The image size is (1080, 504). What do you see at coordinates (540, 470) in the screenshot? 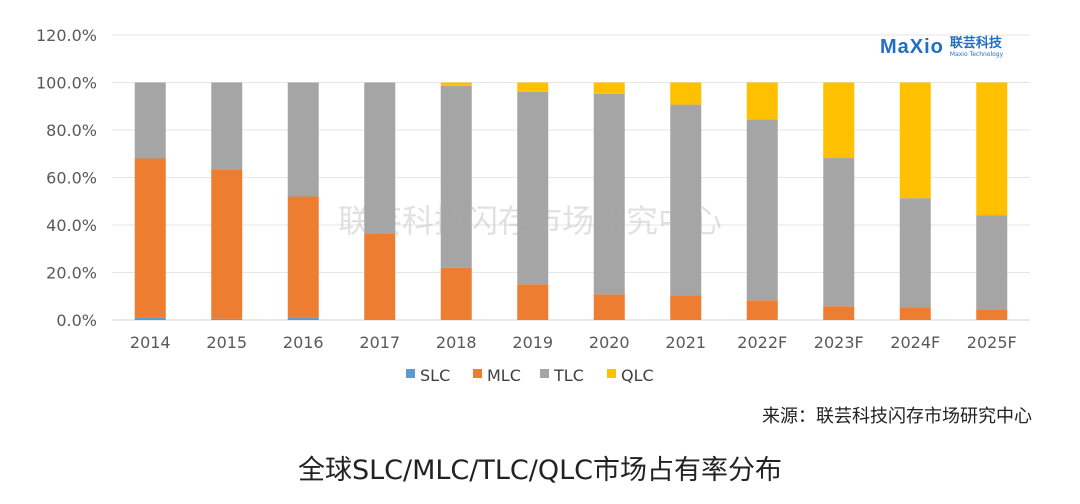
I see `figure-caption: 全球SLC/MLC/TLC/QLC市场占有率分布` at bounding box center [540, 470].